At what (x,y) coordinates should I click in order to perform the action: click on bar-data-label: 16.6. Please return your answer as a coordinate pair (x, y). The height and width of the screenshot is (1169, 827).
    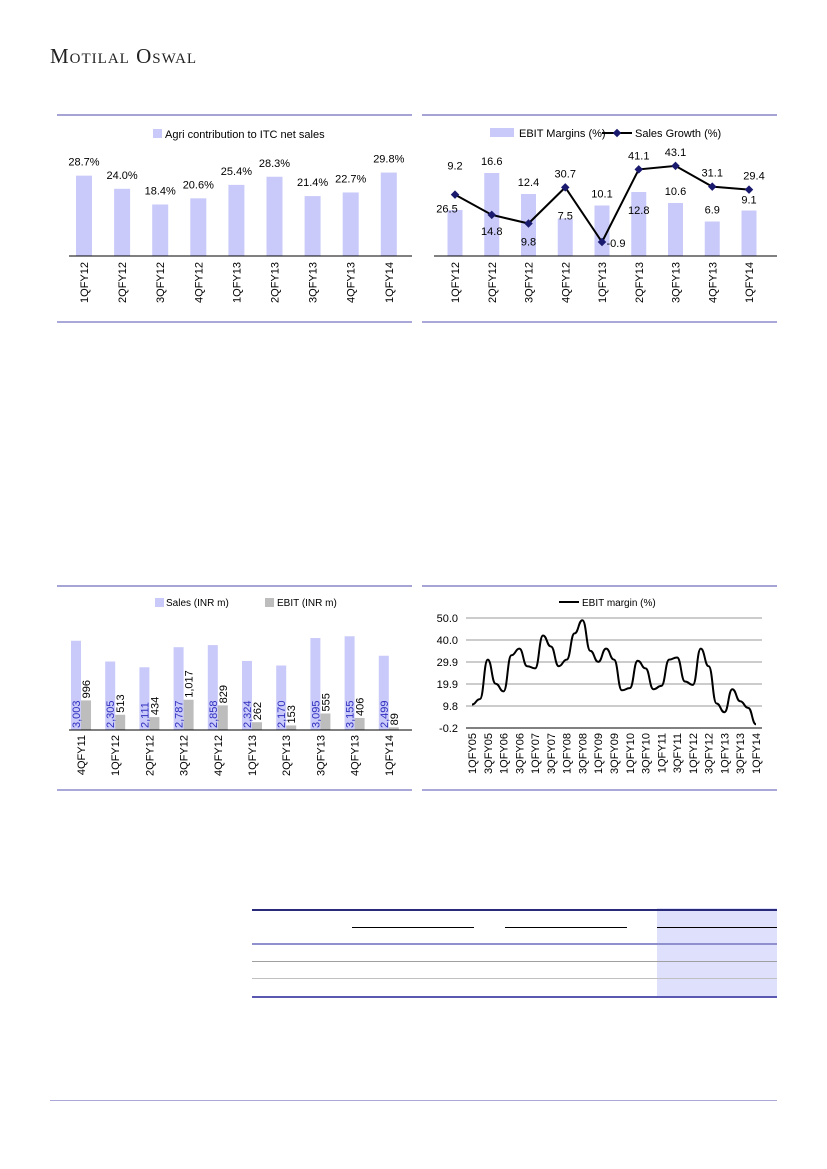
    Looking at the image, I should click on (491, 162).